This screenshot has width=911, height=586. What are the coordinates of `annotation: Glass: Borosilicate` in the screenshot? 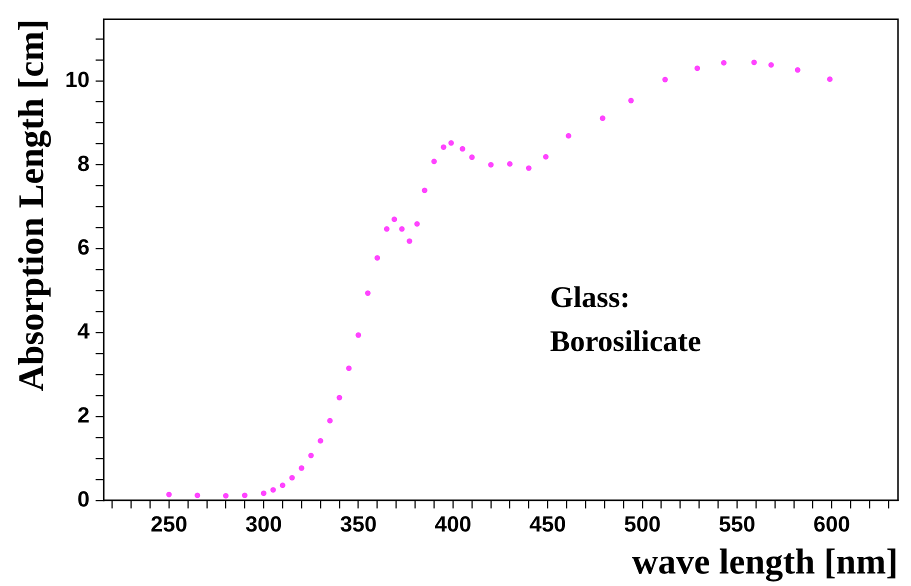 It's located at (626, 320).